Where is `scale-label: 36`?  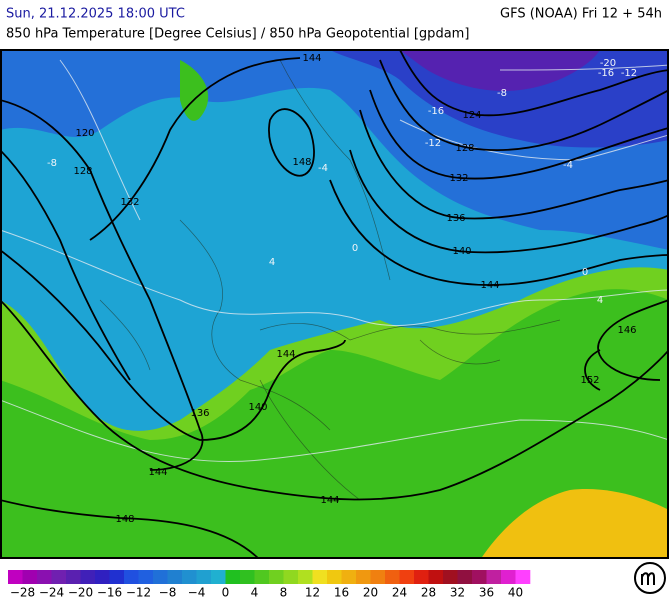
scale-label: 36 is located at coordinates (486, 593).